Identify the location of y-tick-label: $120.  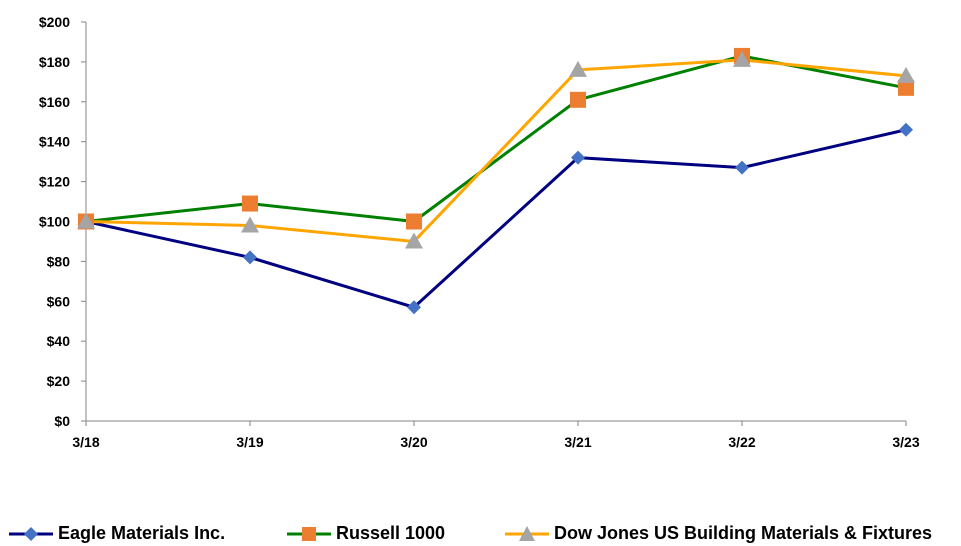
(54, 182).